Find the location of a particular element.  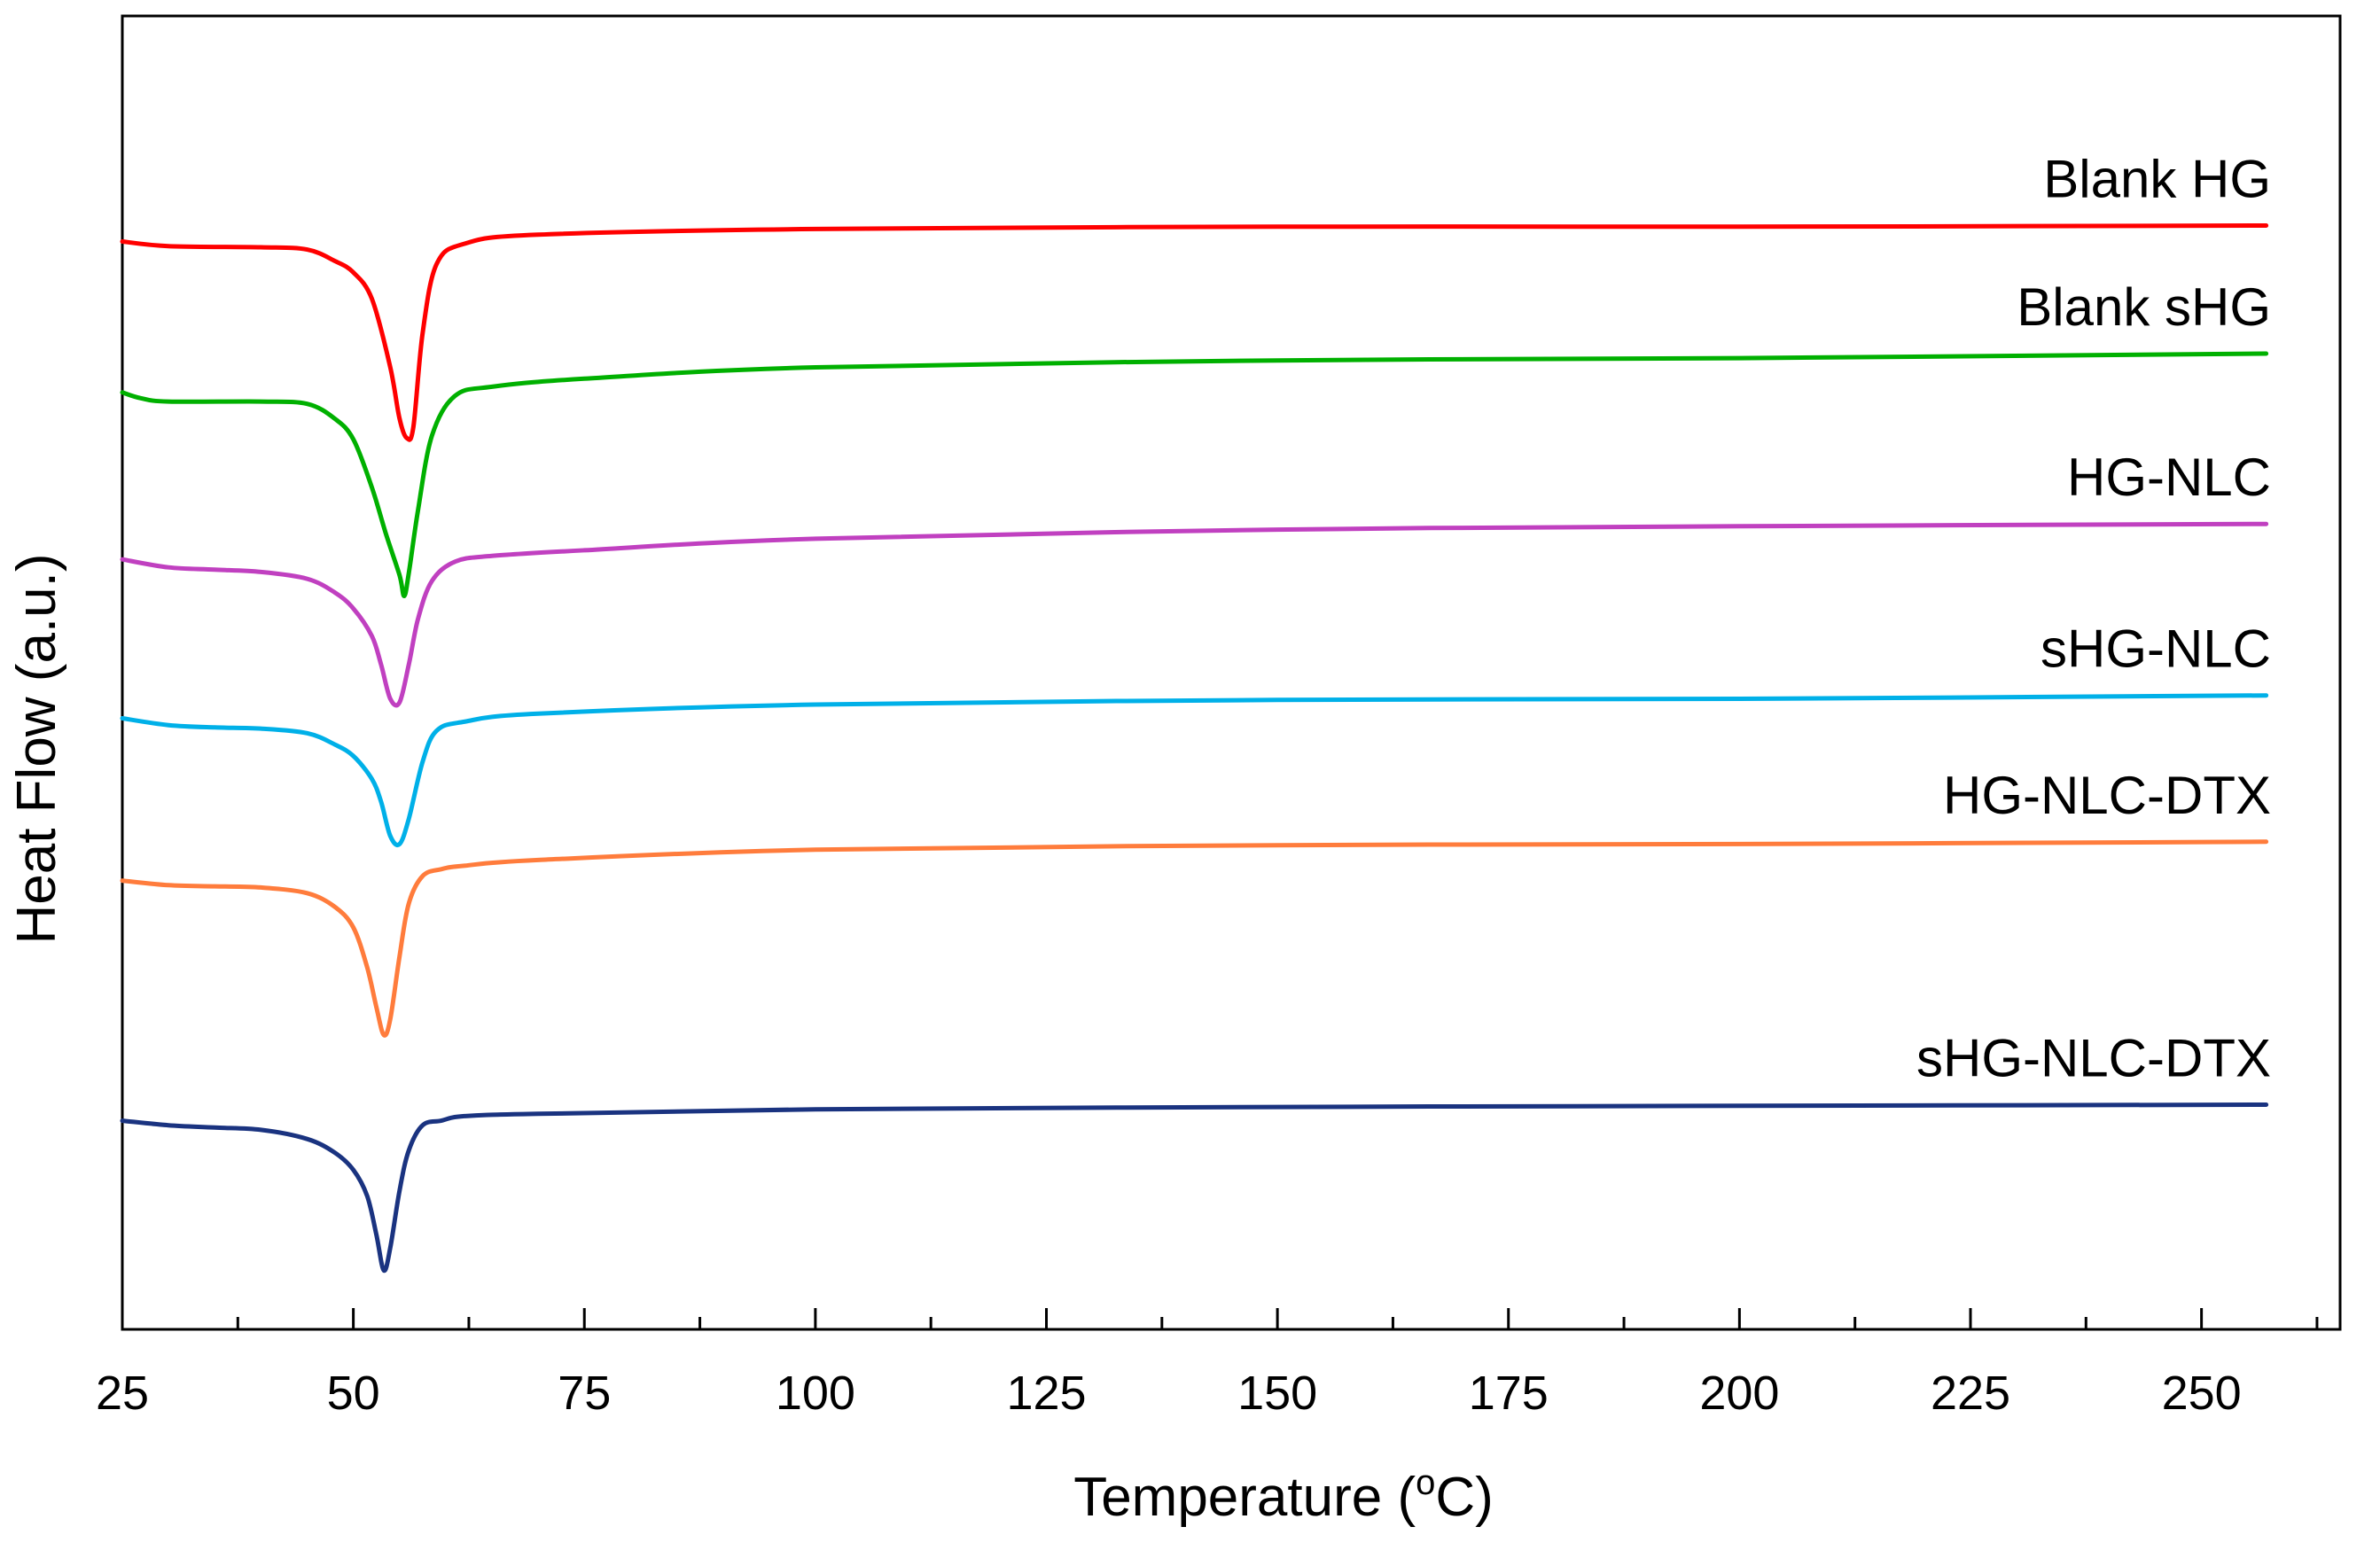

series-label-0: Blank HG is located at coordinates (2157, 178).